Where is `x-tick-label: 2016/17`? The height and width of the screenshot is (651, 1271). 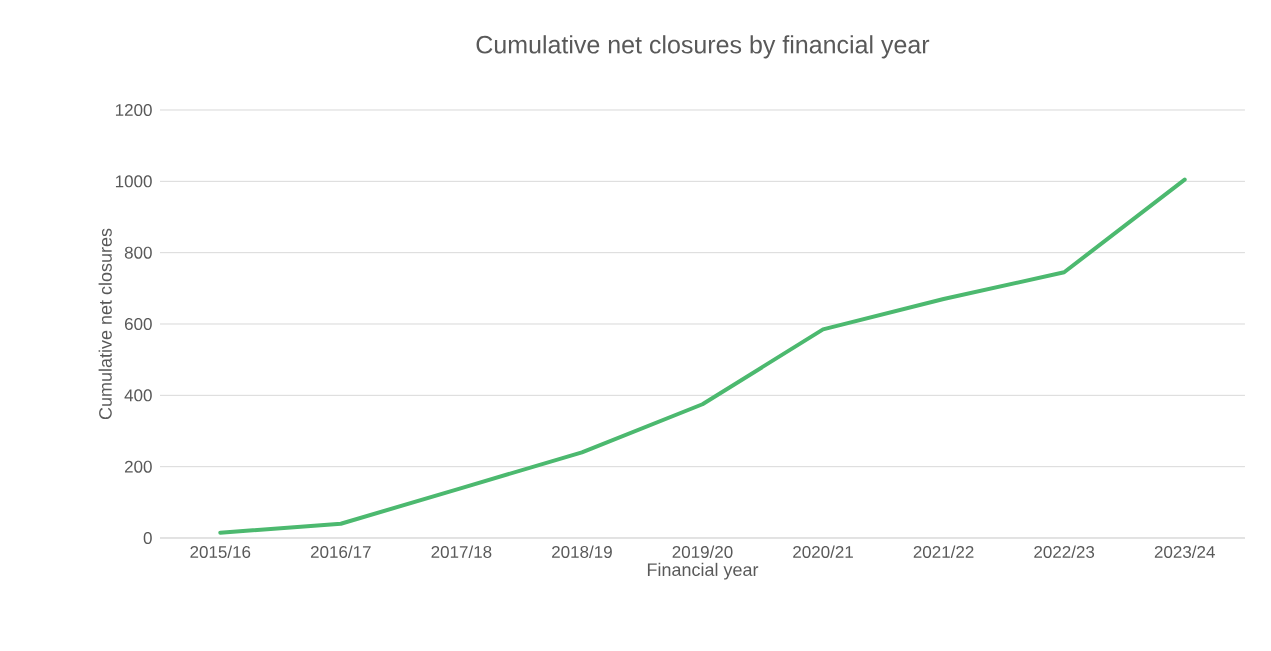 x-tick-label: 2016/17 is located at coordinates (340, 552).